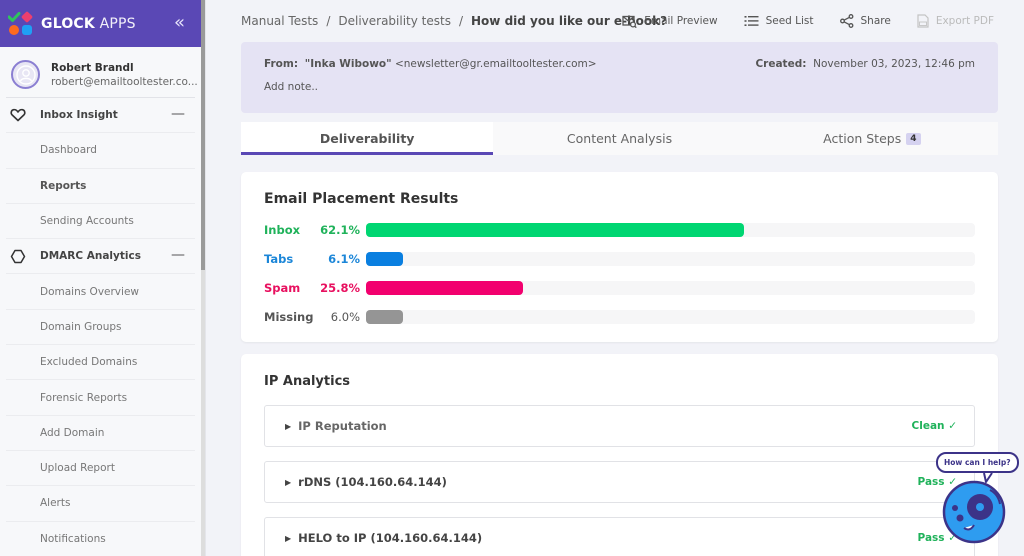 This screenshot has height=556, width=1024. What do you see at coordinates (340, 229) in the screenshot?
I see `placement-value: 62.1%` at bounding box center [340, 229].